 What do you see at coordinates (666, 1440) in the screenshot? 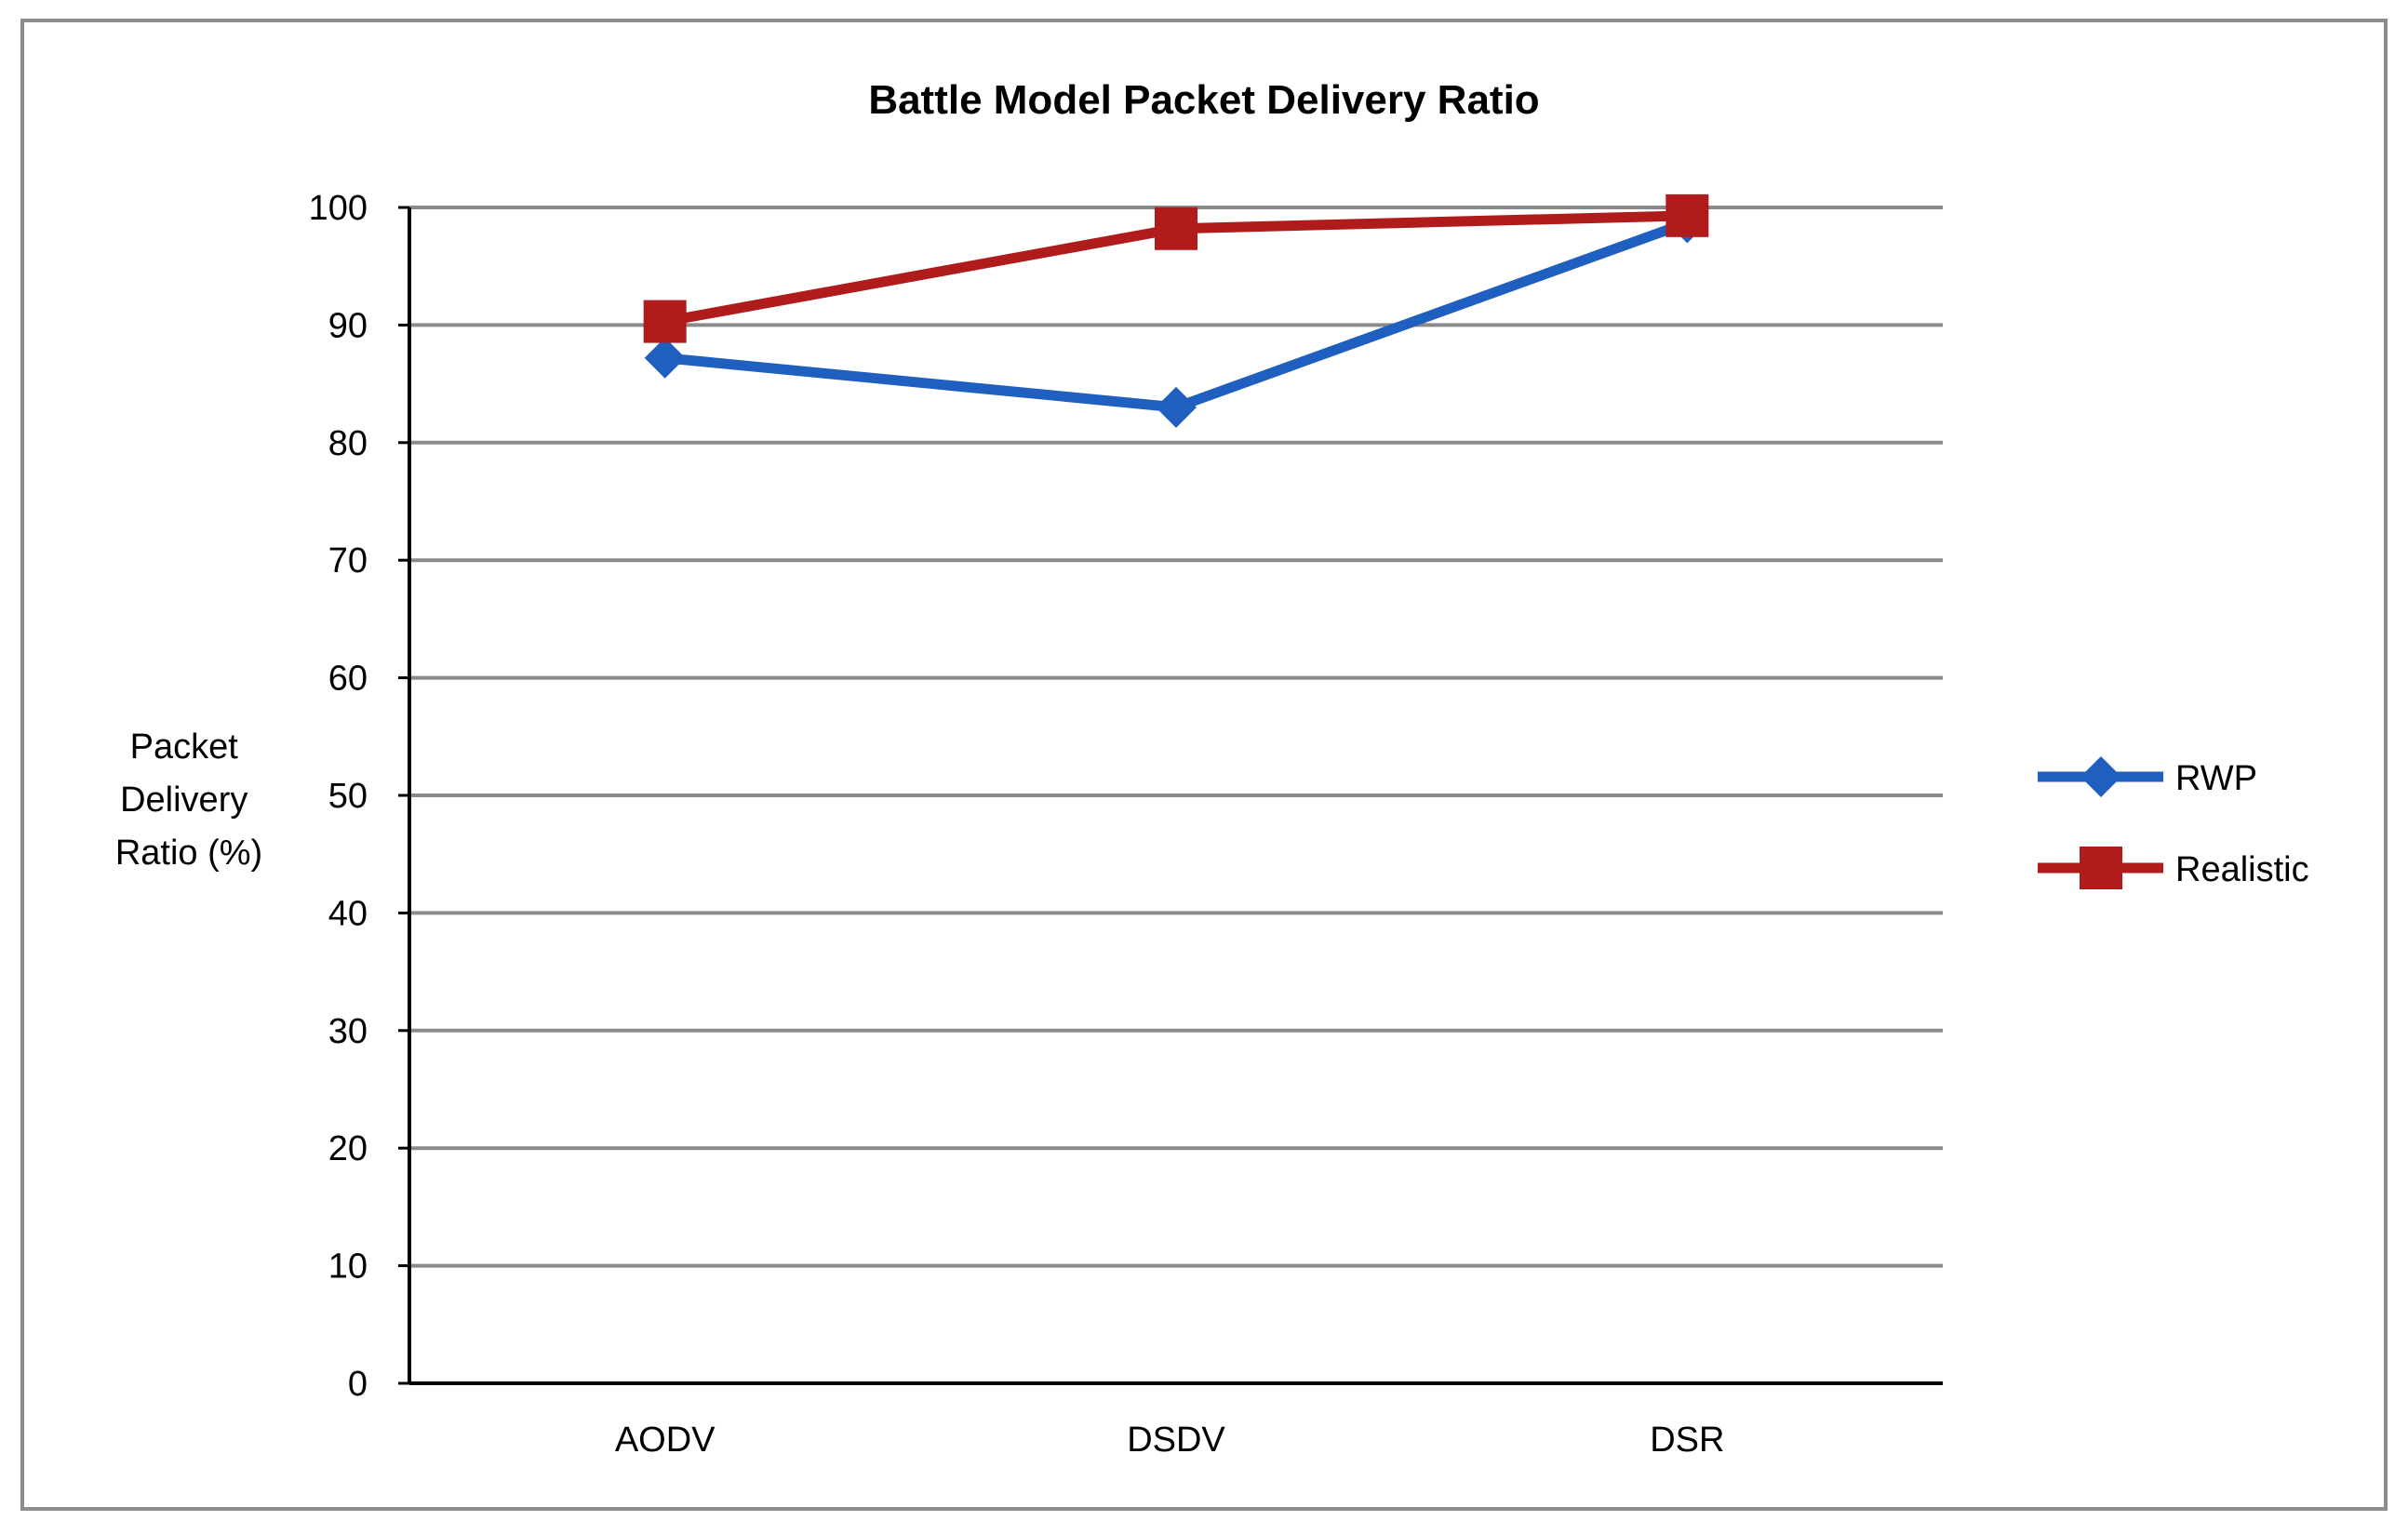
I see `x-tick-label: AODV` at bounding box center [666, 1440].